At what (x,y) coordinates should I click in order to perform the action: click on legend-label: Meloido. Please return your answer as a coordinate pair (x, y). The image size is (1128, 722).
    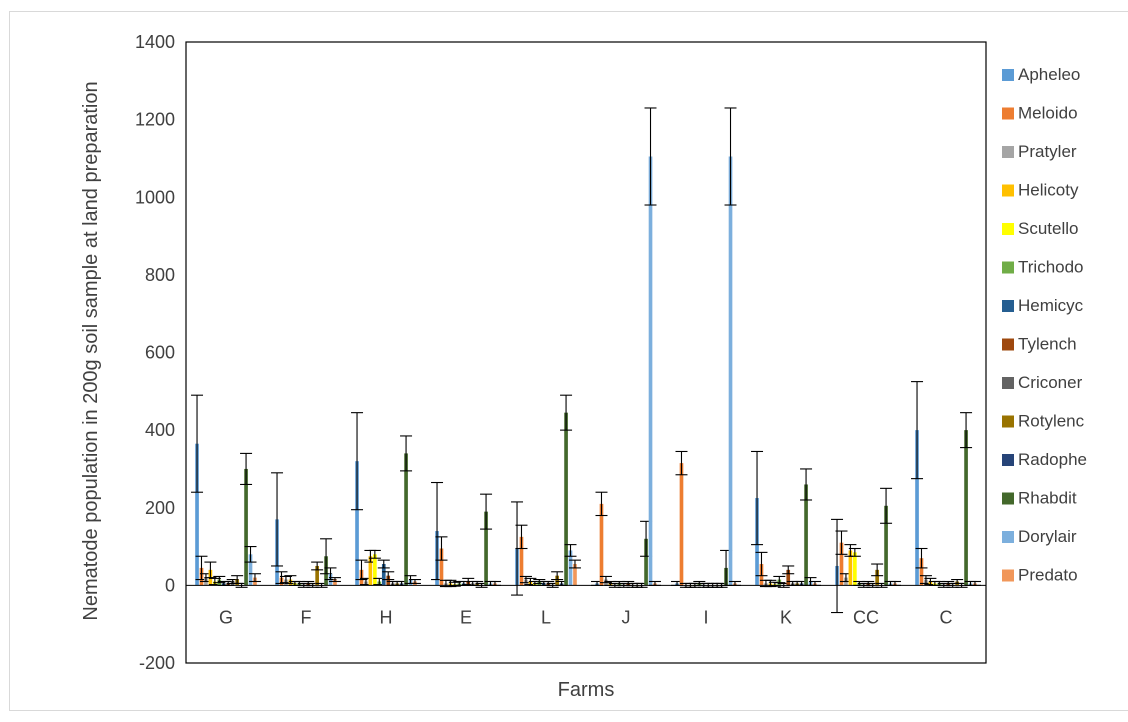
    Looking at the image, I should click on (1048, 113).